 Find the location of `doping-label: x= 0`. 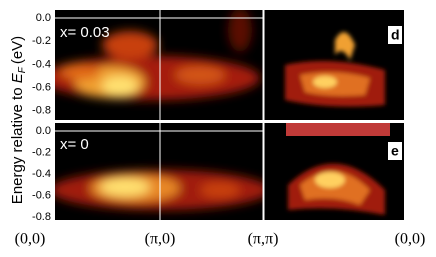

doping-label: x= 0 is located at coordinates (74, 144).